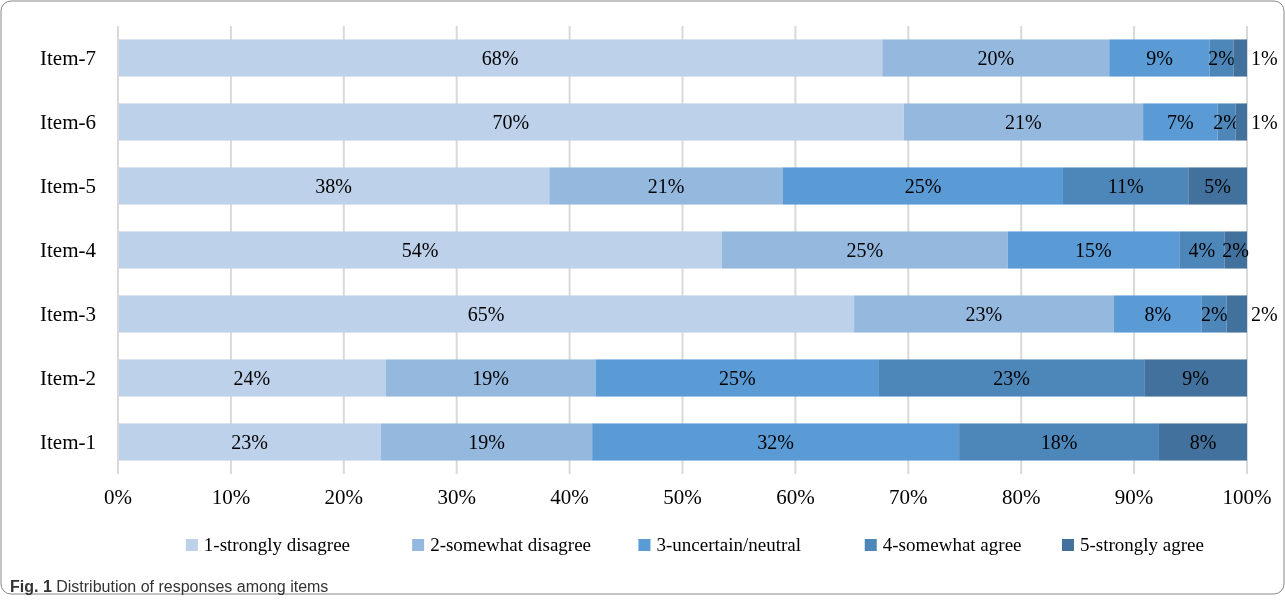  I want to click on legend-label: 1-strongly disagree, so click(277, 544).